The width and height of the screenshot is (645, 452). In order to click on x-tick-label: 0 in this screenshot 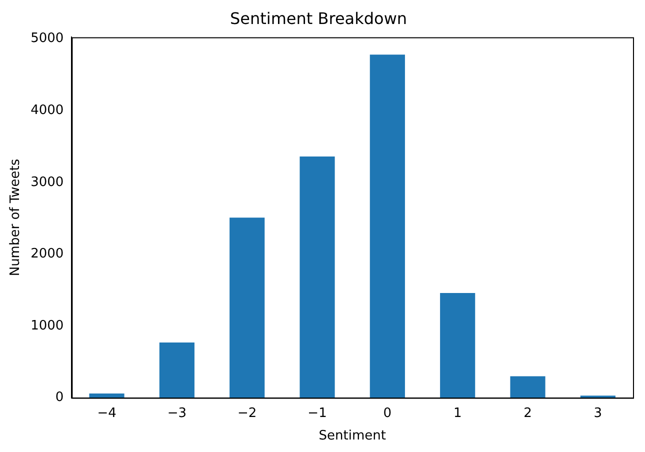, I will do `click(387, 413)`.